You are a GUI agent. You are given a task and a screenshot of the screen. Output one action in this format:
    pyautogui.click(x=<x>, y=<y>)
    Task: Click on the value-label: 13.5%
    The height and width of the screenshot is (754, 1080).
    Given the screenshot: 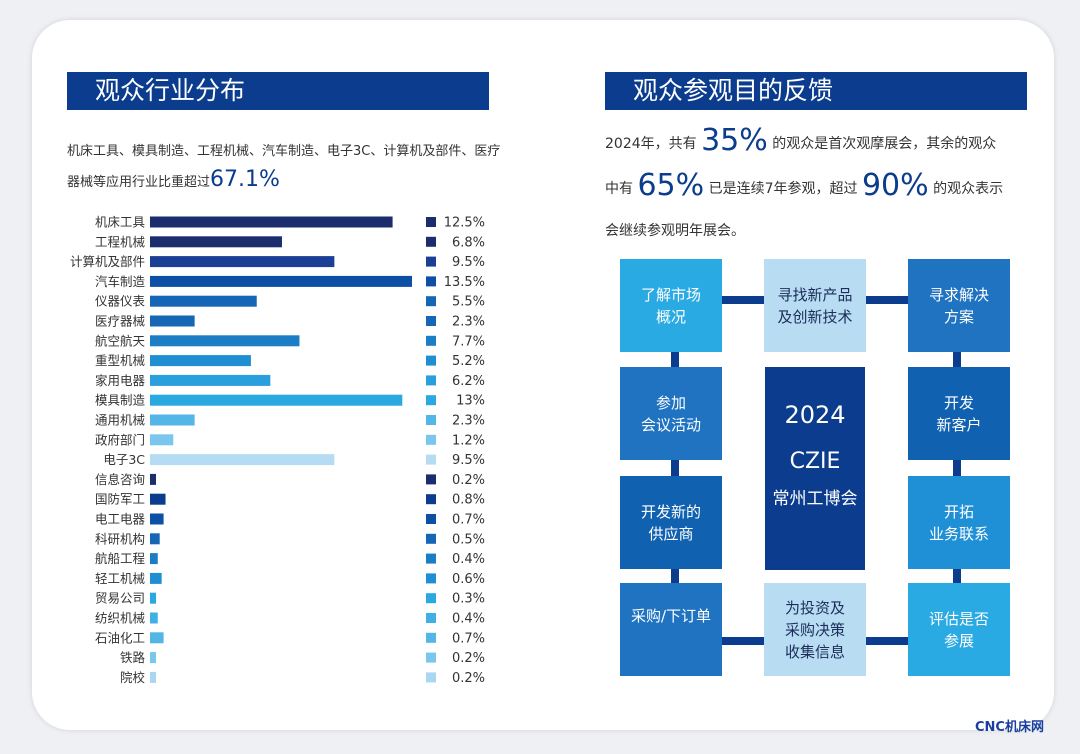 What is the action you would take?
    pyautogui.click(x=464, y=282)
    